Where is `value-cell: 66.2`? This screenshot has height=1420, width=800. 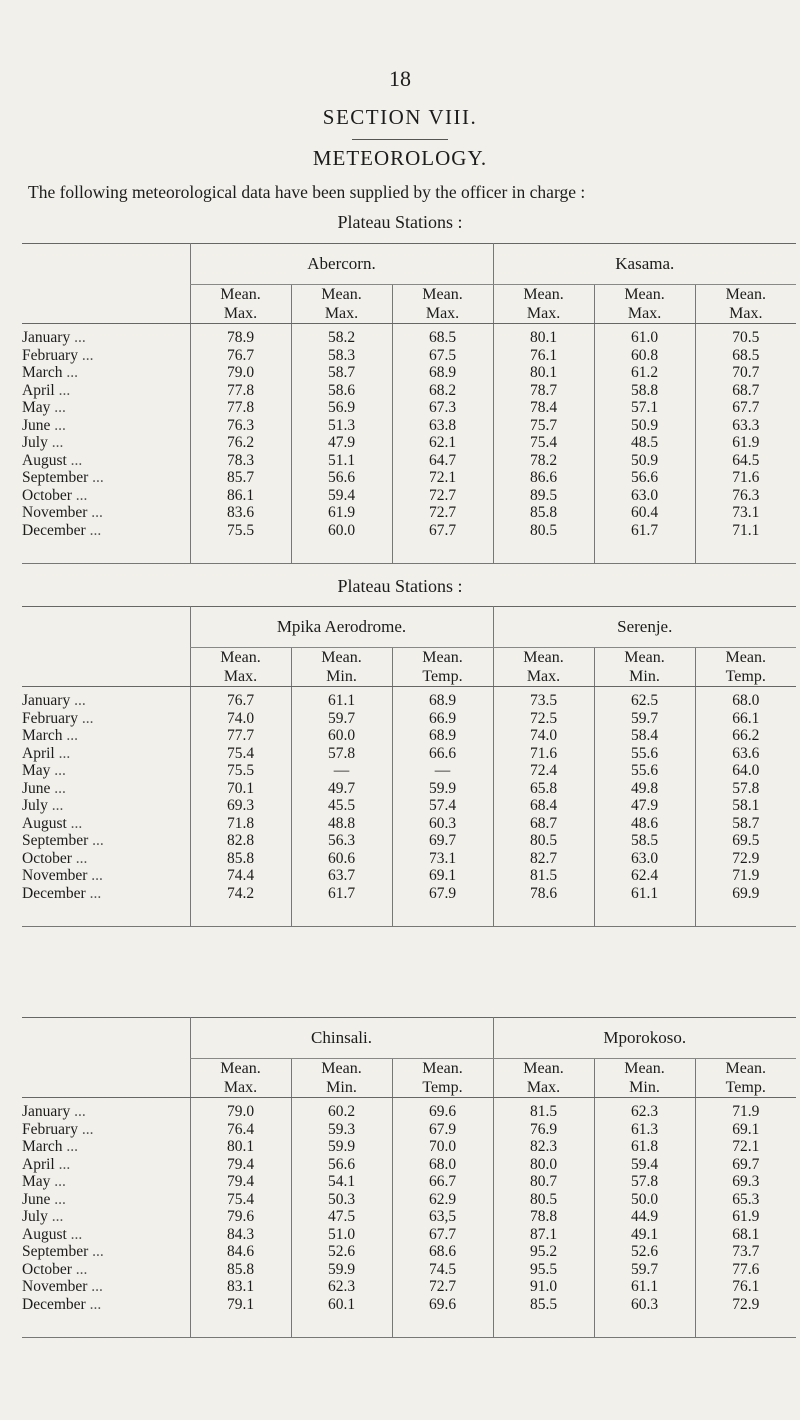 value-cell: 66.2 is located at coordinates (745, 736).